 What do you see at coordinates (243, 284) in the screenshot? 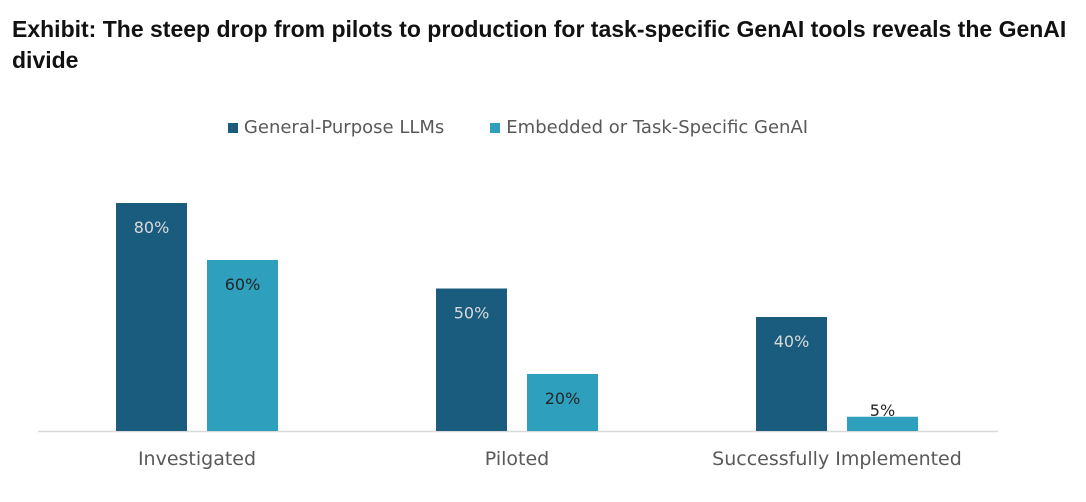
I see `data-label-task-specific-investigated: 60%` at bounding box center [243, 284].